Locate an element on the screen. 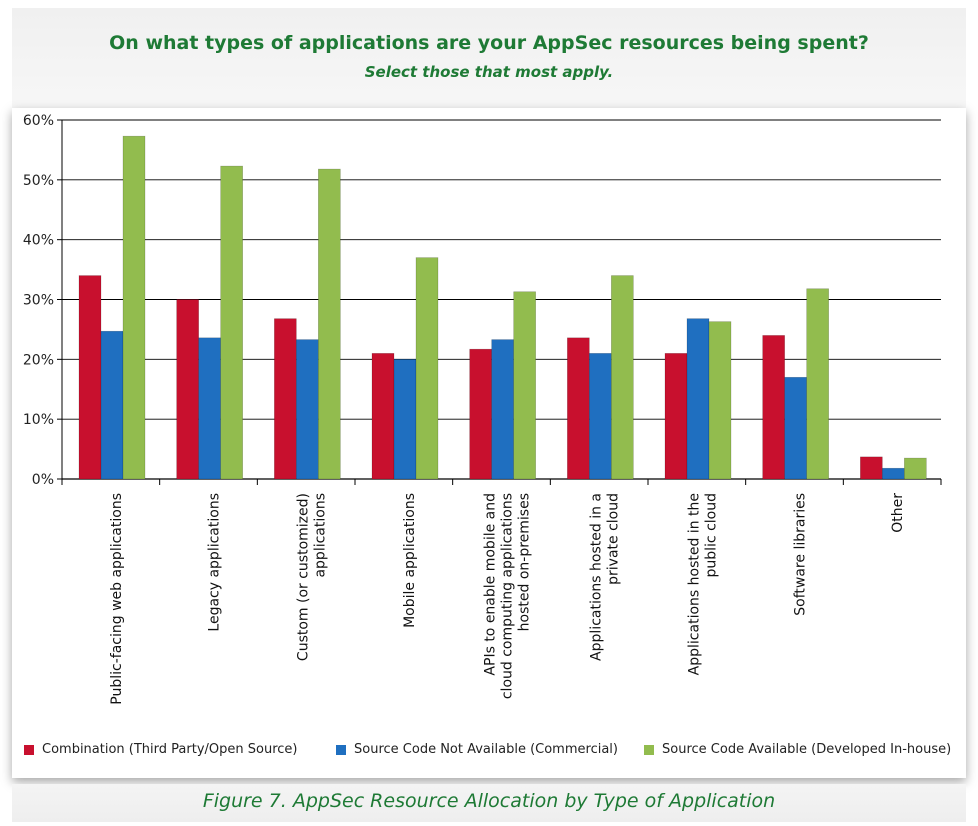 This screenshot has height=826, width=978. y-tick-label: 60% is located at coordinates (38, 121).